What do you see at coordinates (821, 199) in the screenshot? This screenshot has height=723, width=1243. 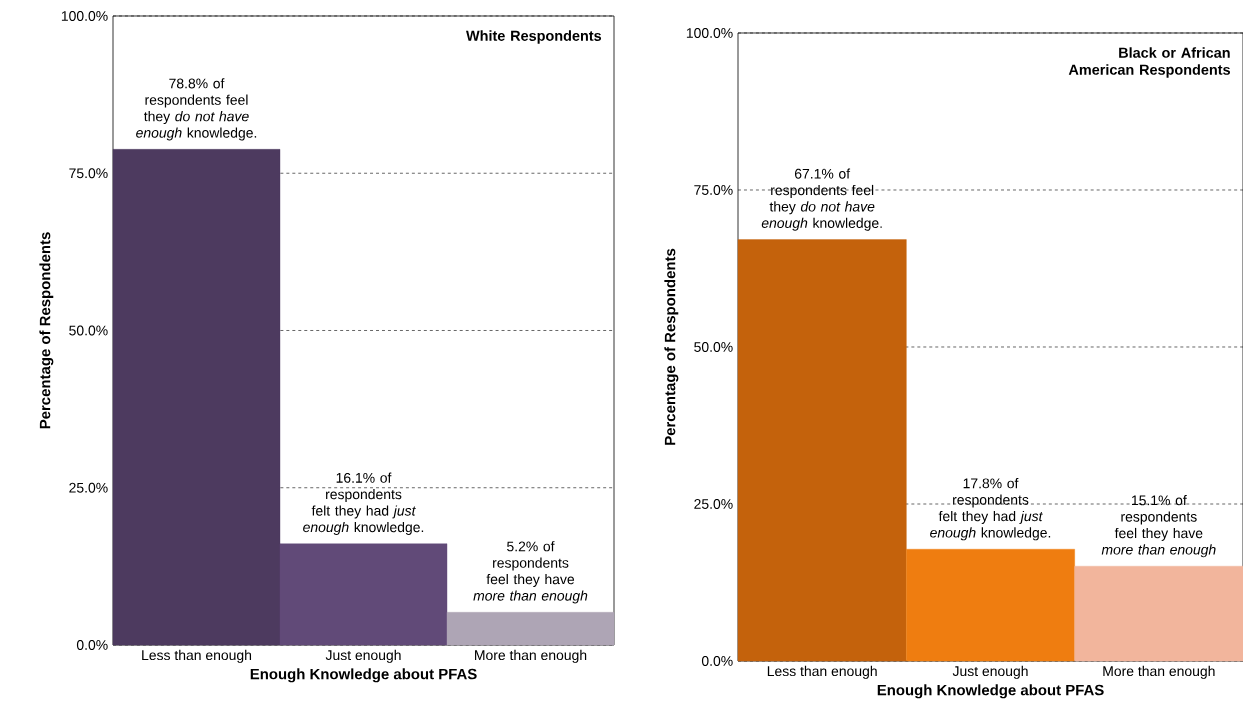 I see `annotation: 67.1% of respondents feel they do not have enough knowledge.` at bounding box center [821, 199].